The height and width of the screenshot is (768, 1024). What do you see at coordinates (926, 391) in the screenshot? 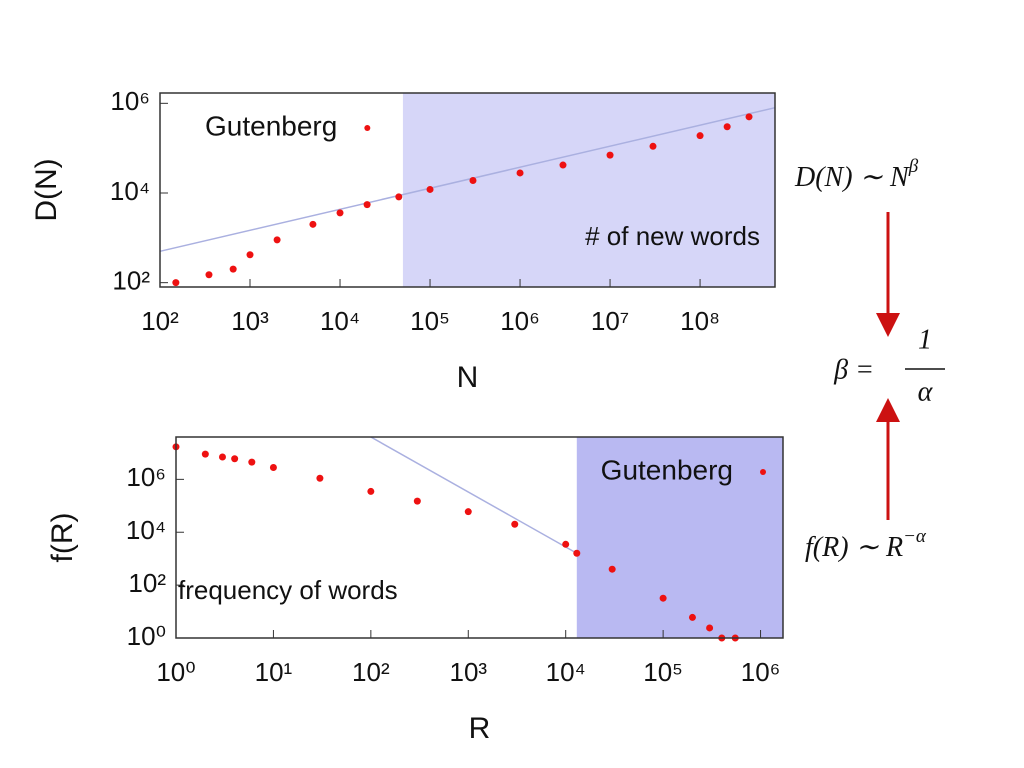
I see `fraction-denominator: α` at bounding box center [926, 391].